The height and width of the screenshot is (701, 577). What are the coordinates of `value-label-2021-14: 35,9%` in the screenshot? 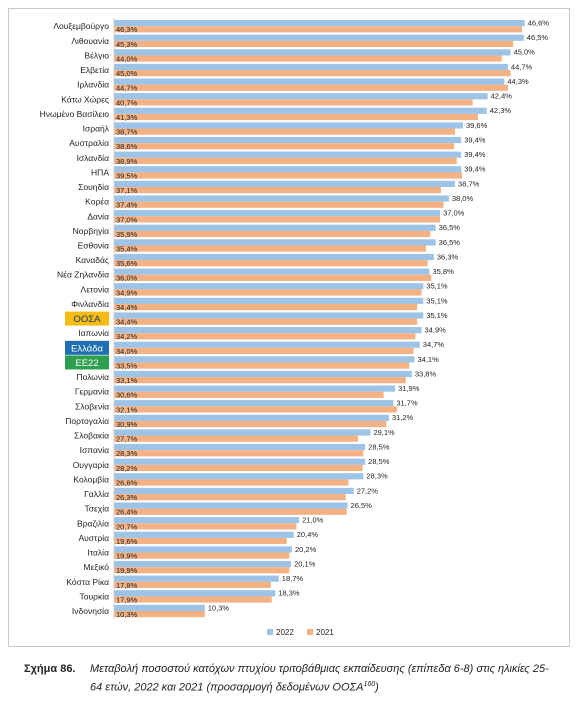 It's located at (127, 234).